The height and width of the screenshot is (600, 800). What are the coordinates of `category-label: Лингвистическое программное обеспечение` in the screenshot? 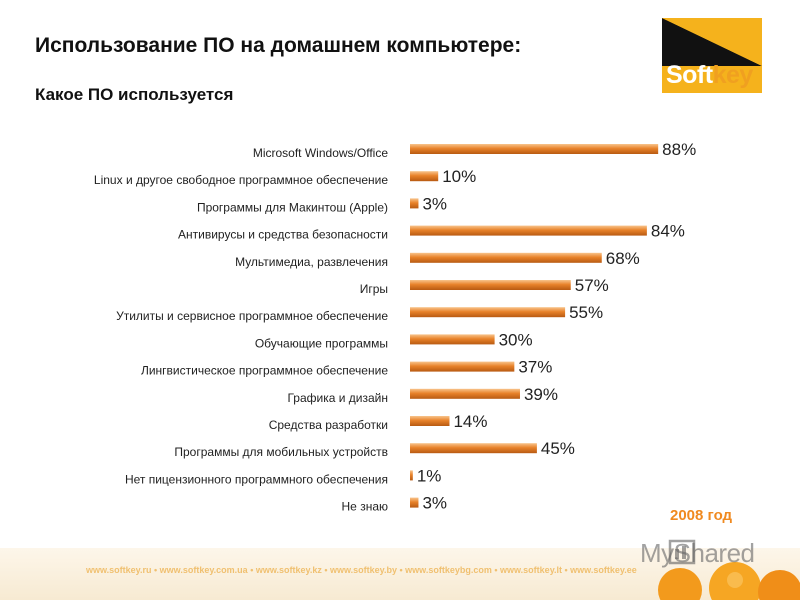 It's located at (264, 371).